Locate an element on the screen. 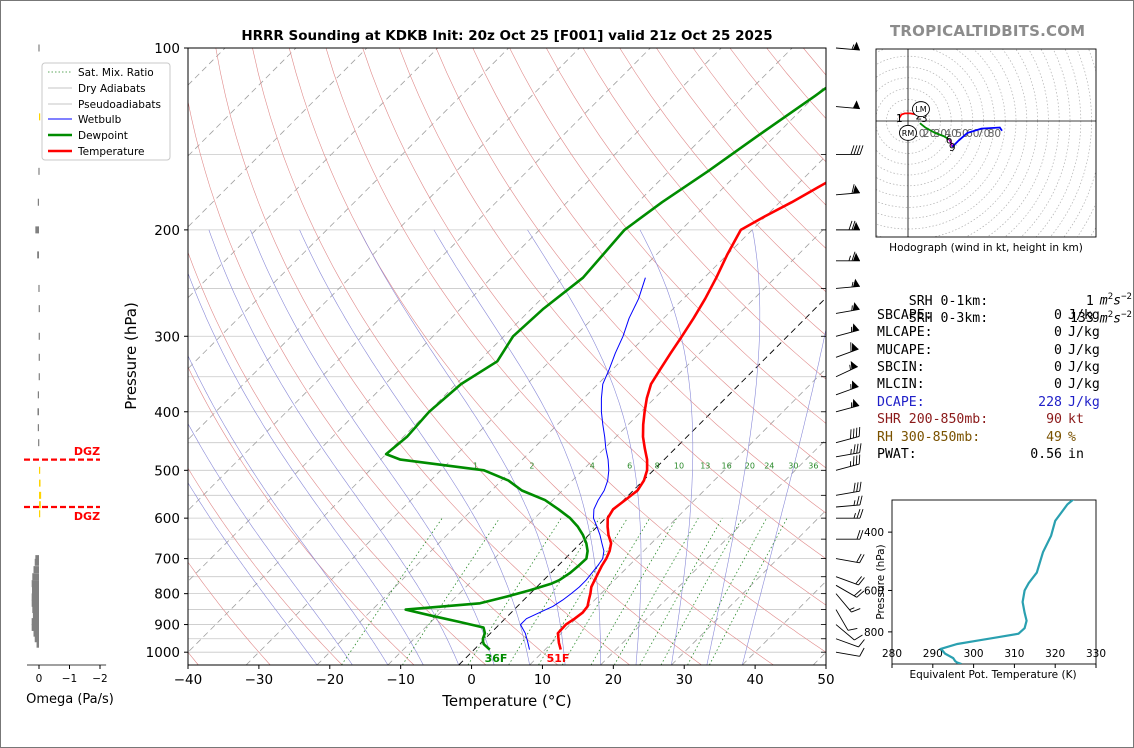 Image resolution: width=1134 pixels, height=748 pixels. param-pwat: PWAT: 0.56 in is located at coordinates (980, 454).